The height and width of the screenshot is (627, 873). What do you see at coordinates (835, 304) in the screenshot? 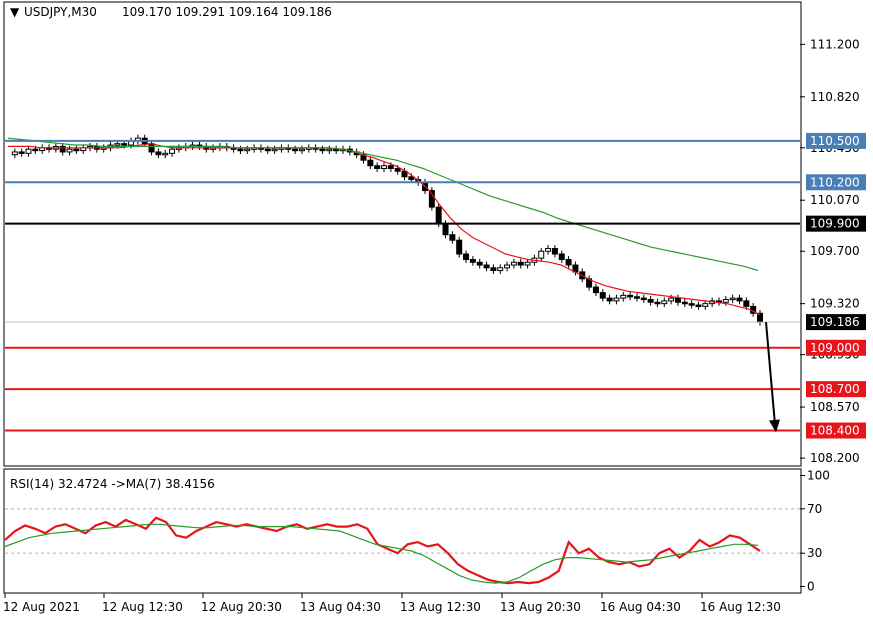
I see `price-tick-label: 109.320` at bounding box center [835, 304].